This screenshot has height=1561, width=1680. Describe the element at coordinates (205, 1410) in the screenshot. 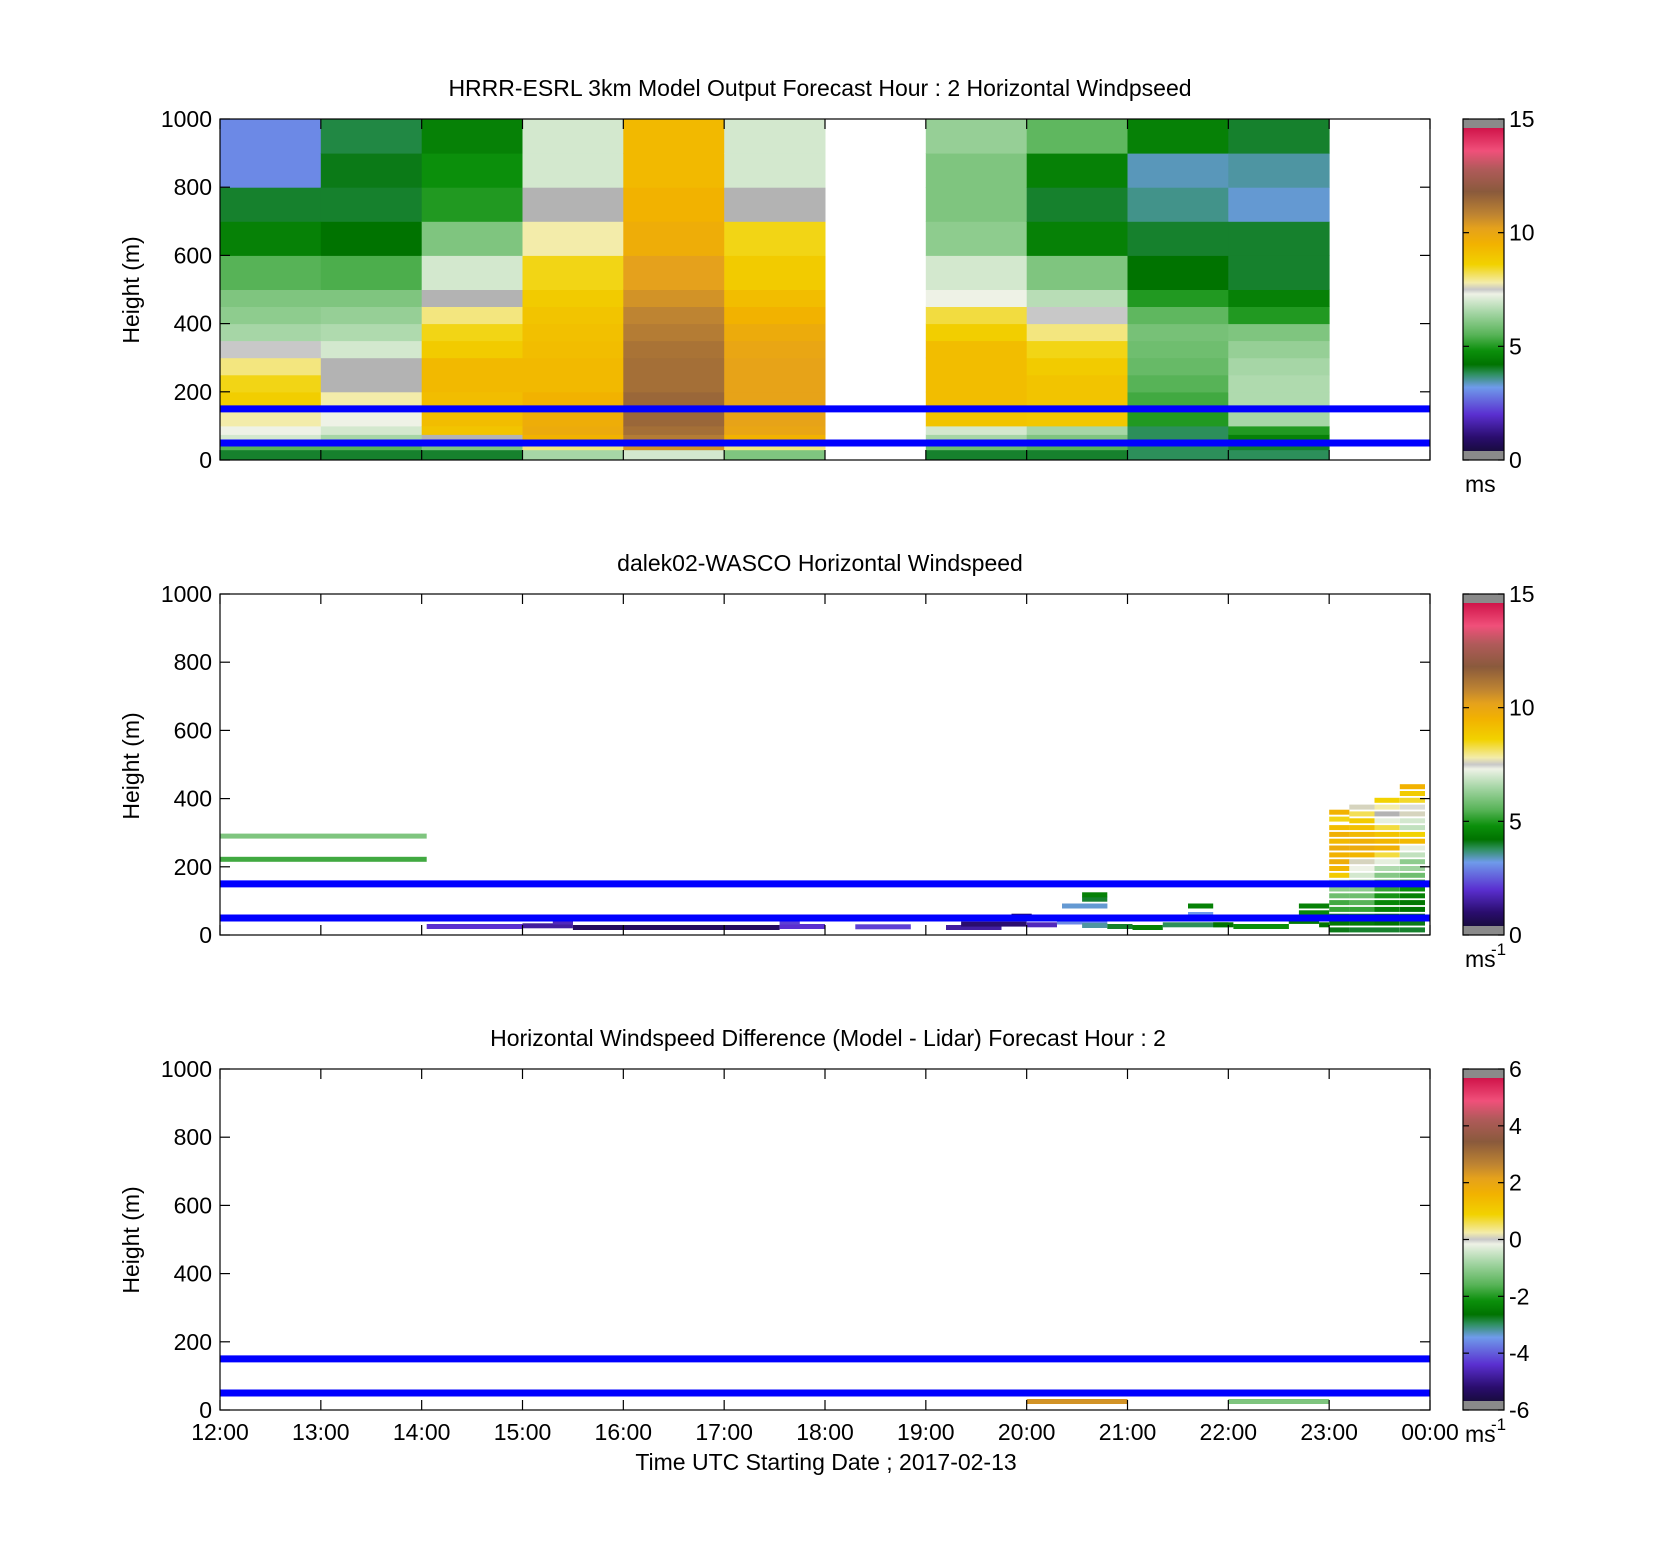

I see `diff-ytick-label-0: 0` at that location.